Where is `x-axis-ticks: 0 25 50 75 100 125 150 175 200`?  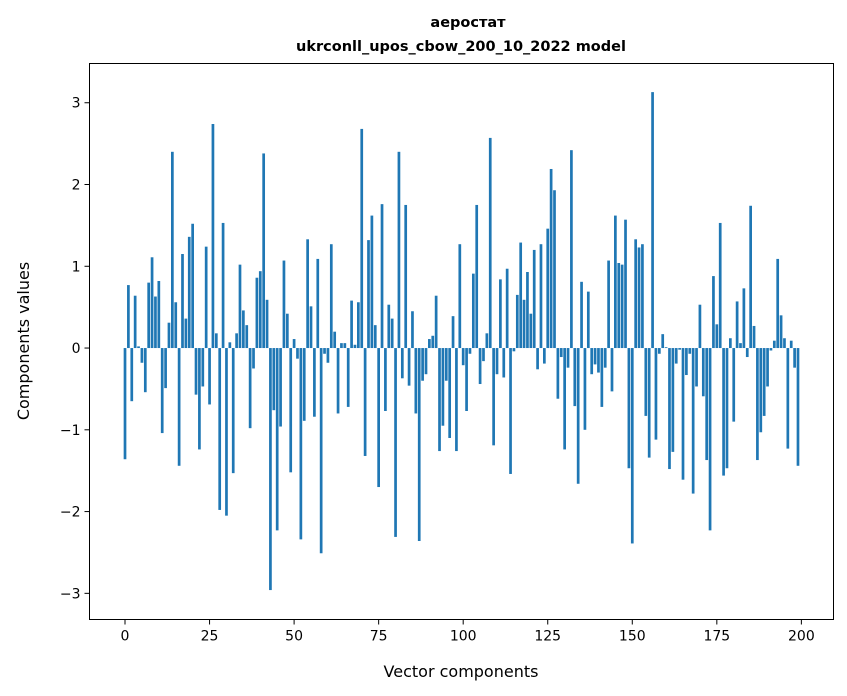
x-axis-ticks: 0 25 50 75 100 125 150 175 200 is located at coordinates (468, 632).